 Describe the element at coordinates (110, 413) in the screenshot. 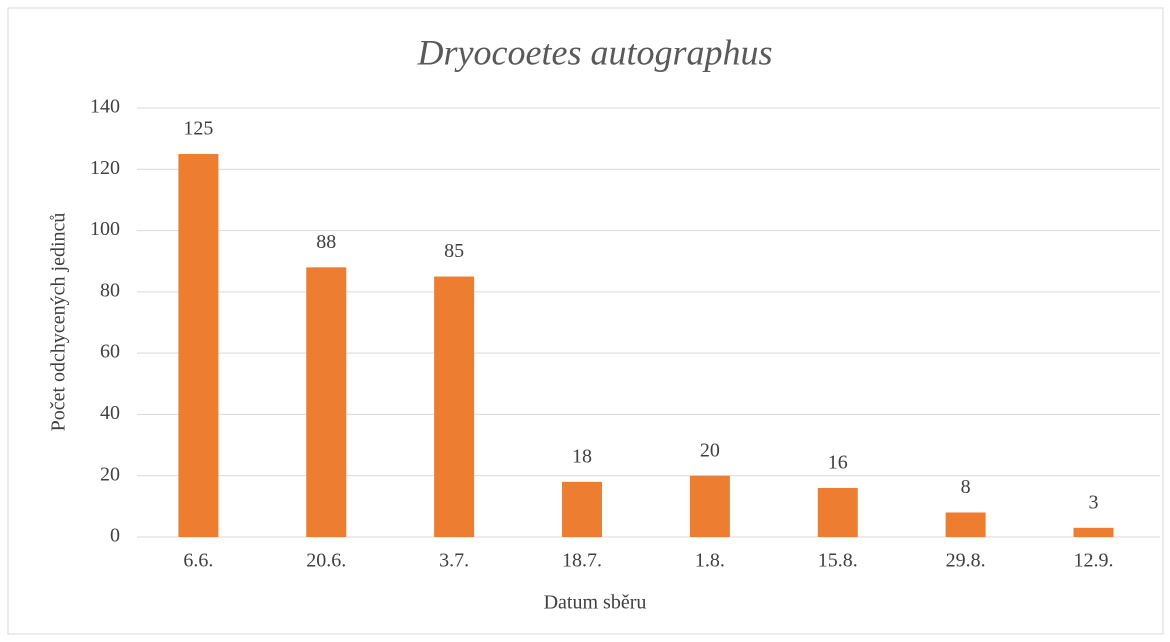

I see `y-tick-label: 40` at that location.